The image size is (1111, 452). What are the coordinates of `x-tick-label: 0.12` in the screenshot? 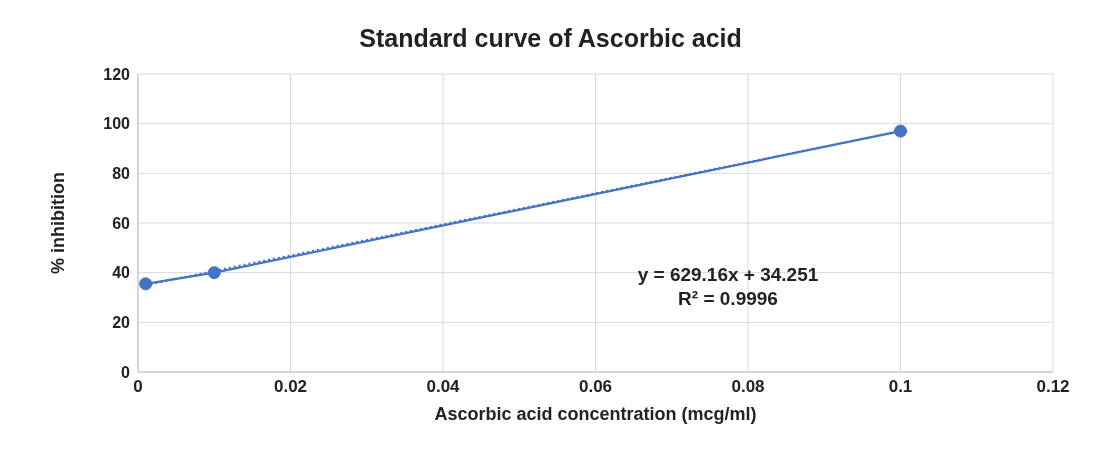 It's located at (1053, 387).